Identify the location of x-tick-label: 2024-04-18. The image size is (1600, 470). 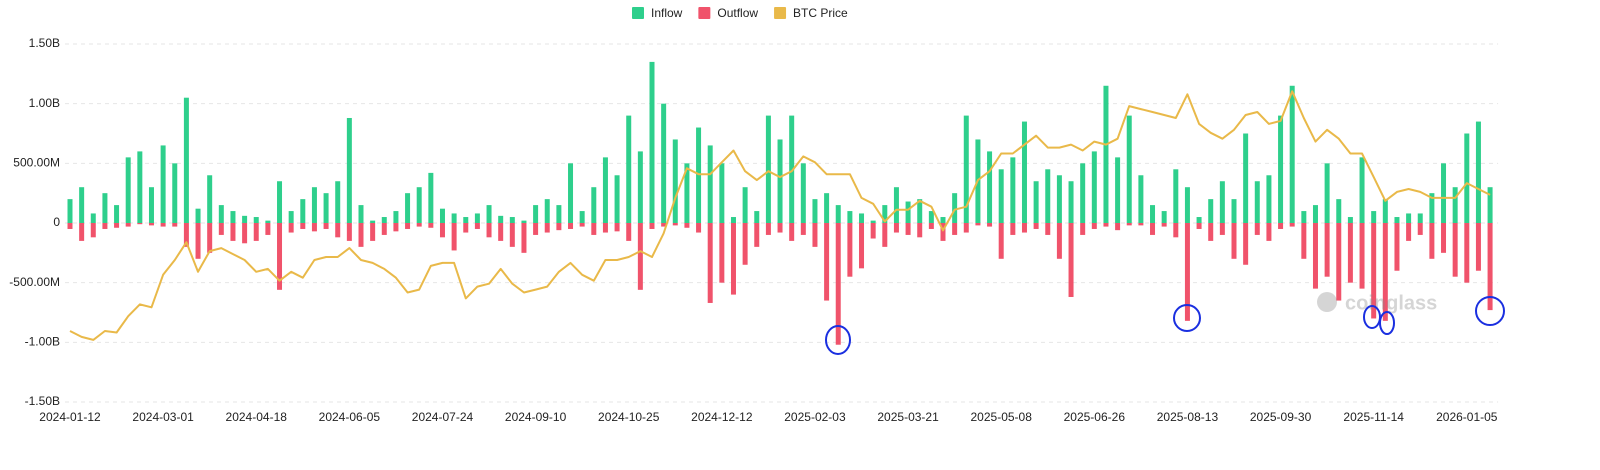
(257, 417).